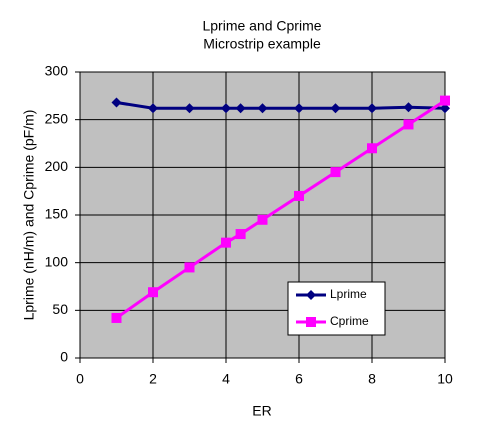 This screenshot has width=503, height=431. Describe the element at coordinates (60, 309) in the screenshot. I see `y-tick-label: 50` at that location.